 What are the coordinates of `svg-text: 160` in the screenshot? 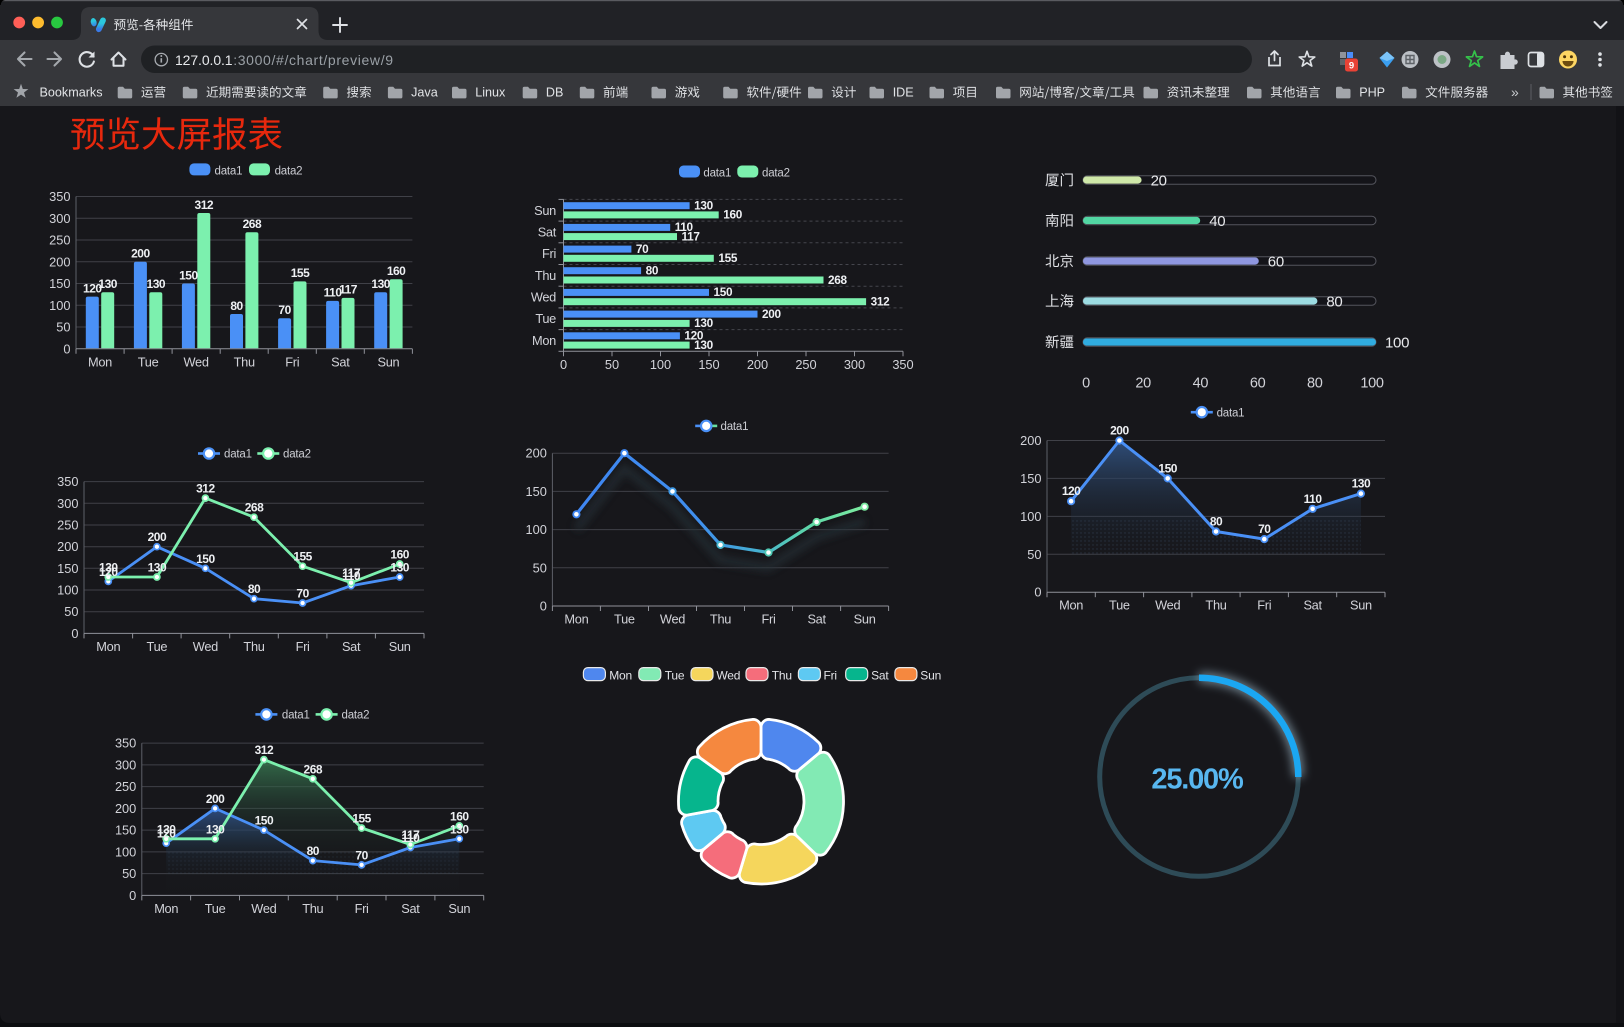 It's located at (733, 215).